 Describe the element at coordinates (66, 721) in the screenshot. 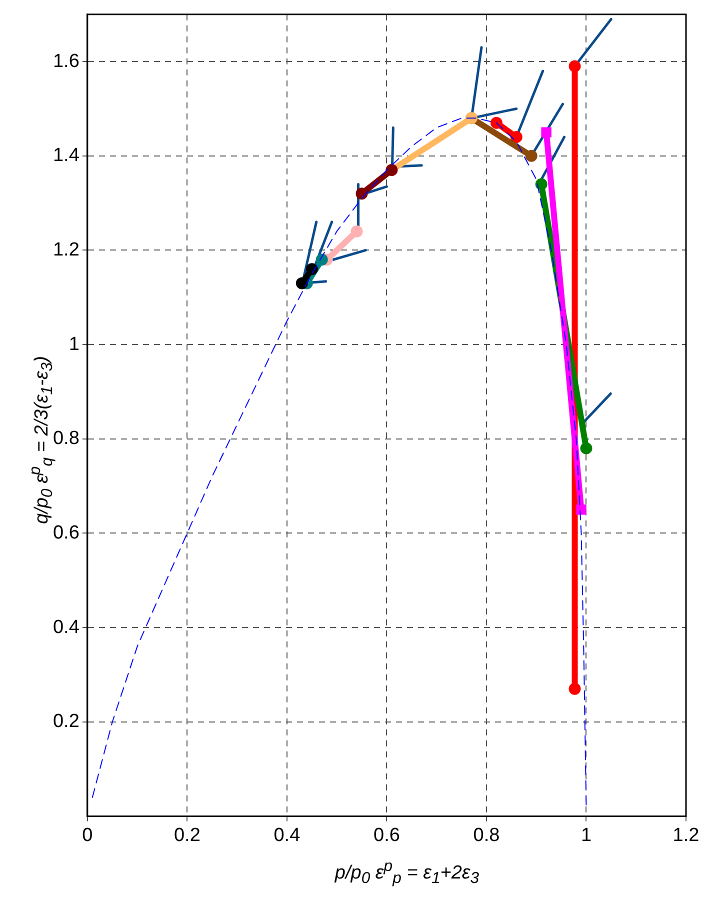

I see `y-tick-label: 0.2` at that location.